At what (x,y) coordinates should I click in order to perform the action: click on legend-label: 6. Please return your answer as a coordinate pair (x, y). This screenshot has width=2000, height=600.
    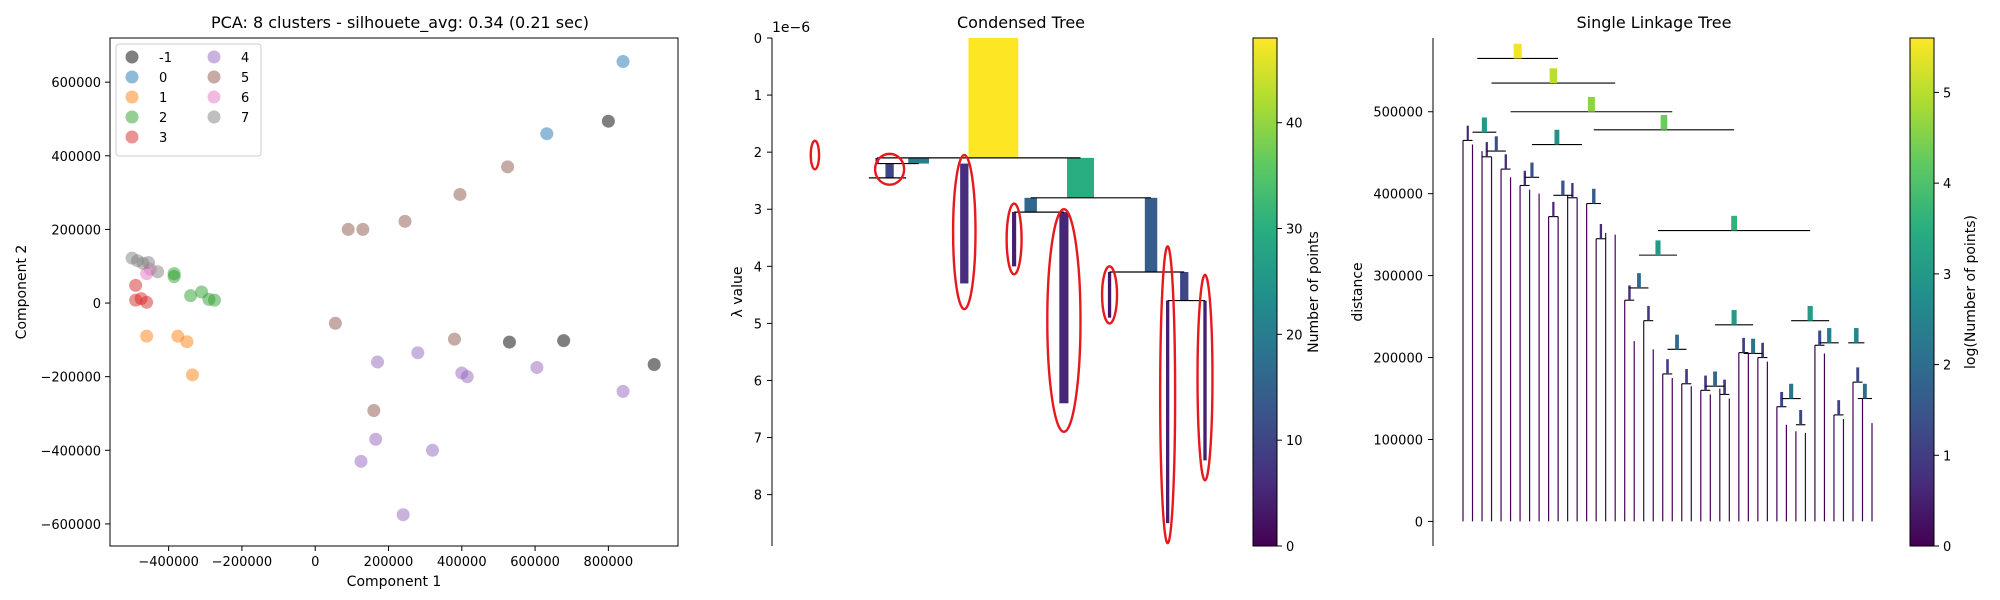
    Looking at the image, I should click on (245, 98).